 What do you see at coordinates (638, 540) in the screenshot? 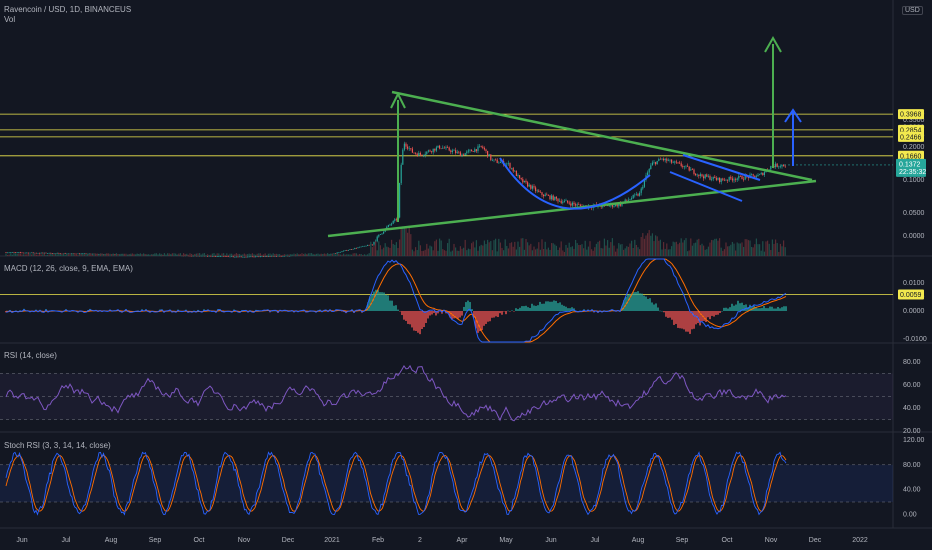
I see `x-tick-label: Aug` at bounding box center [638, 540].